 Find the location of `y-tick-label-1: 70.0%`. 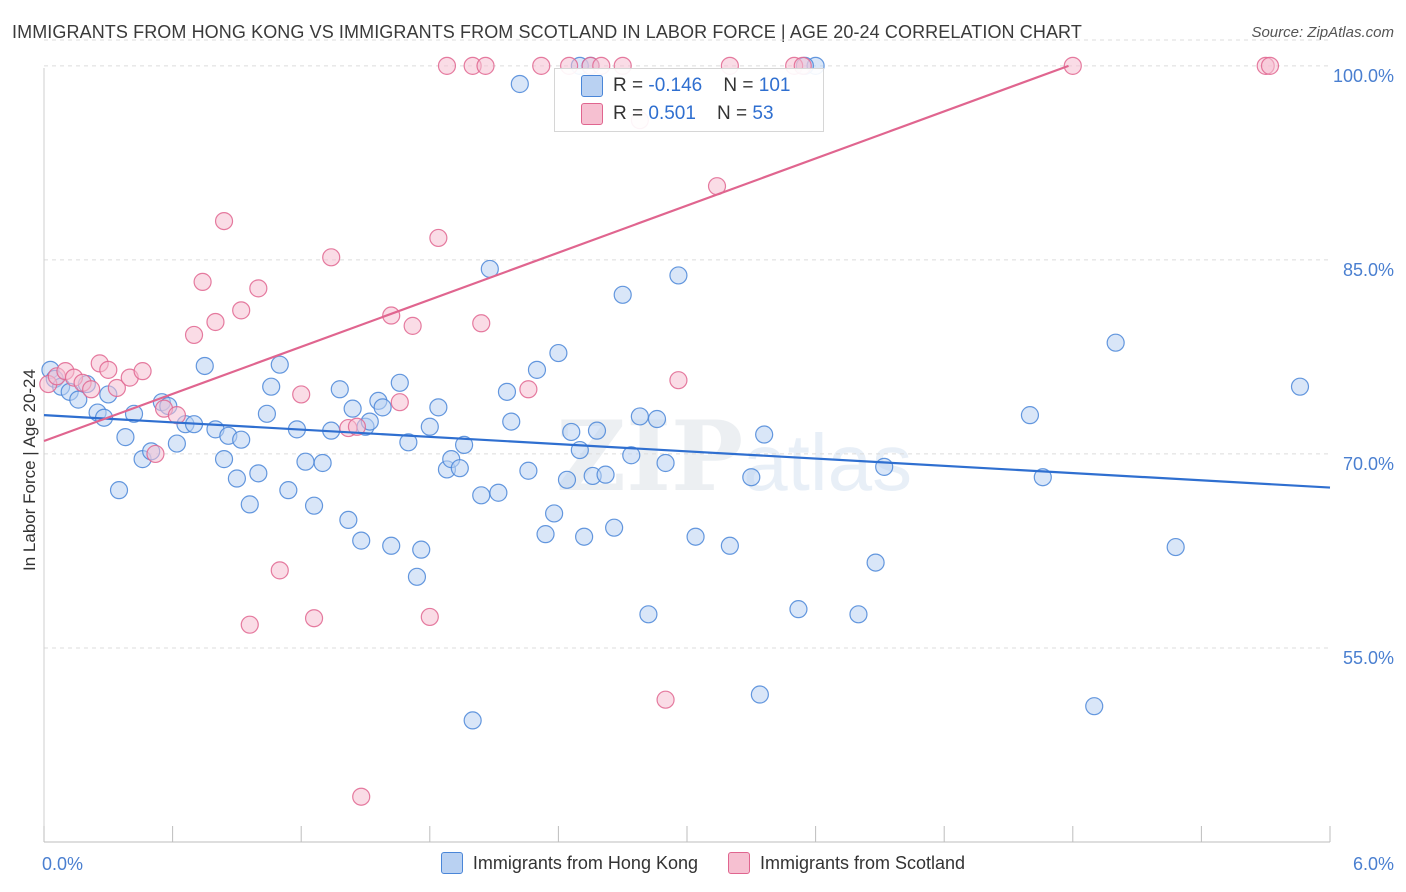

y-tick-label-1: 70.0% is located at coordinates (1368, 464).